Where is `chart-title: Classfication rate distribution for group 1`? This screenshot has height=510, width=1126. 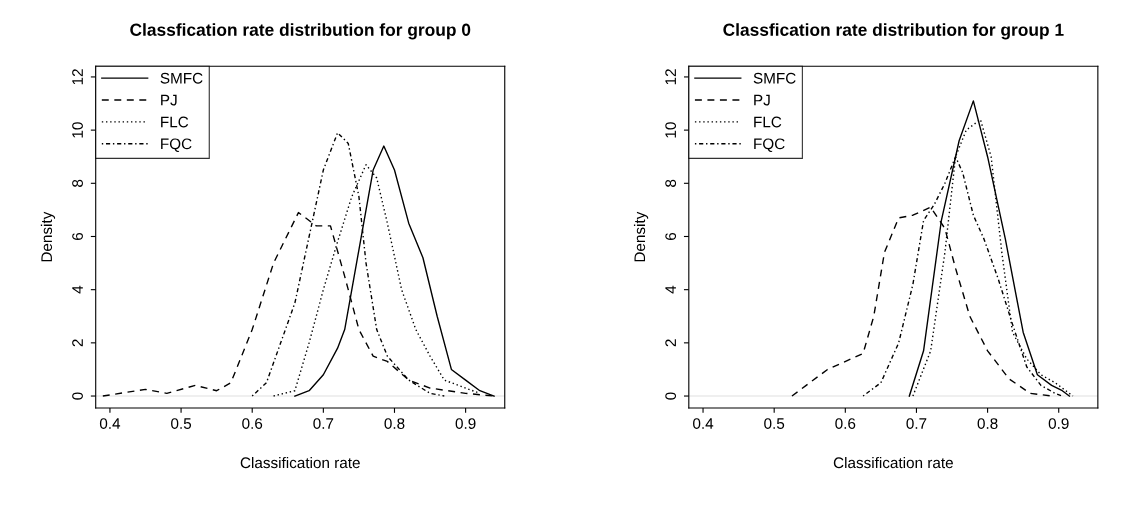
chart-title: Classfication rate distribution for group 1 is located at coordinates (893, 31).